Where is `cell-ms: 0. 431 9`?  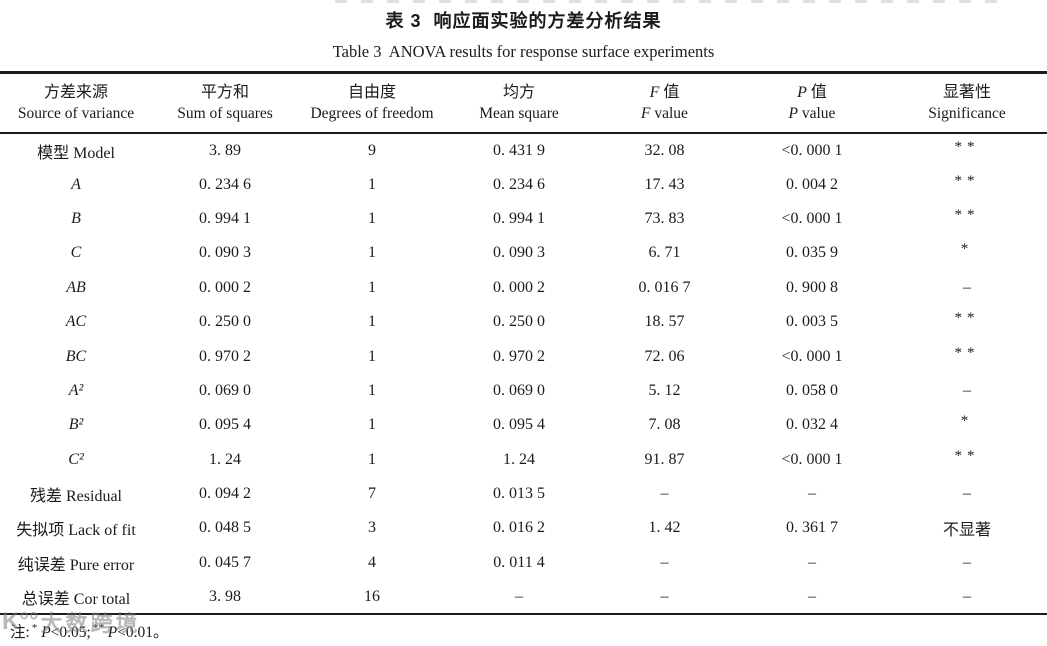 cell-ms: 0. 431 9 is located at coordinates (519, 150).